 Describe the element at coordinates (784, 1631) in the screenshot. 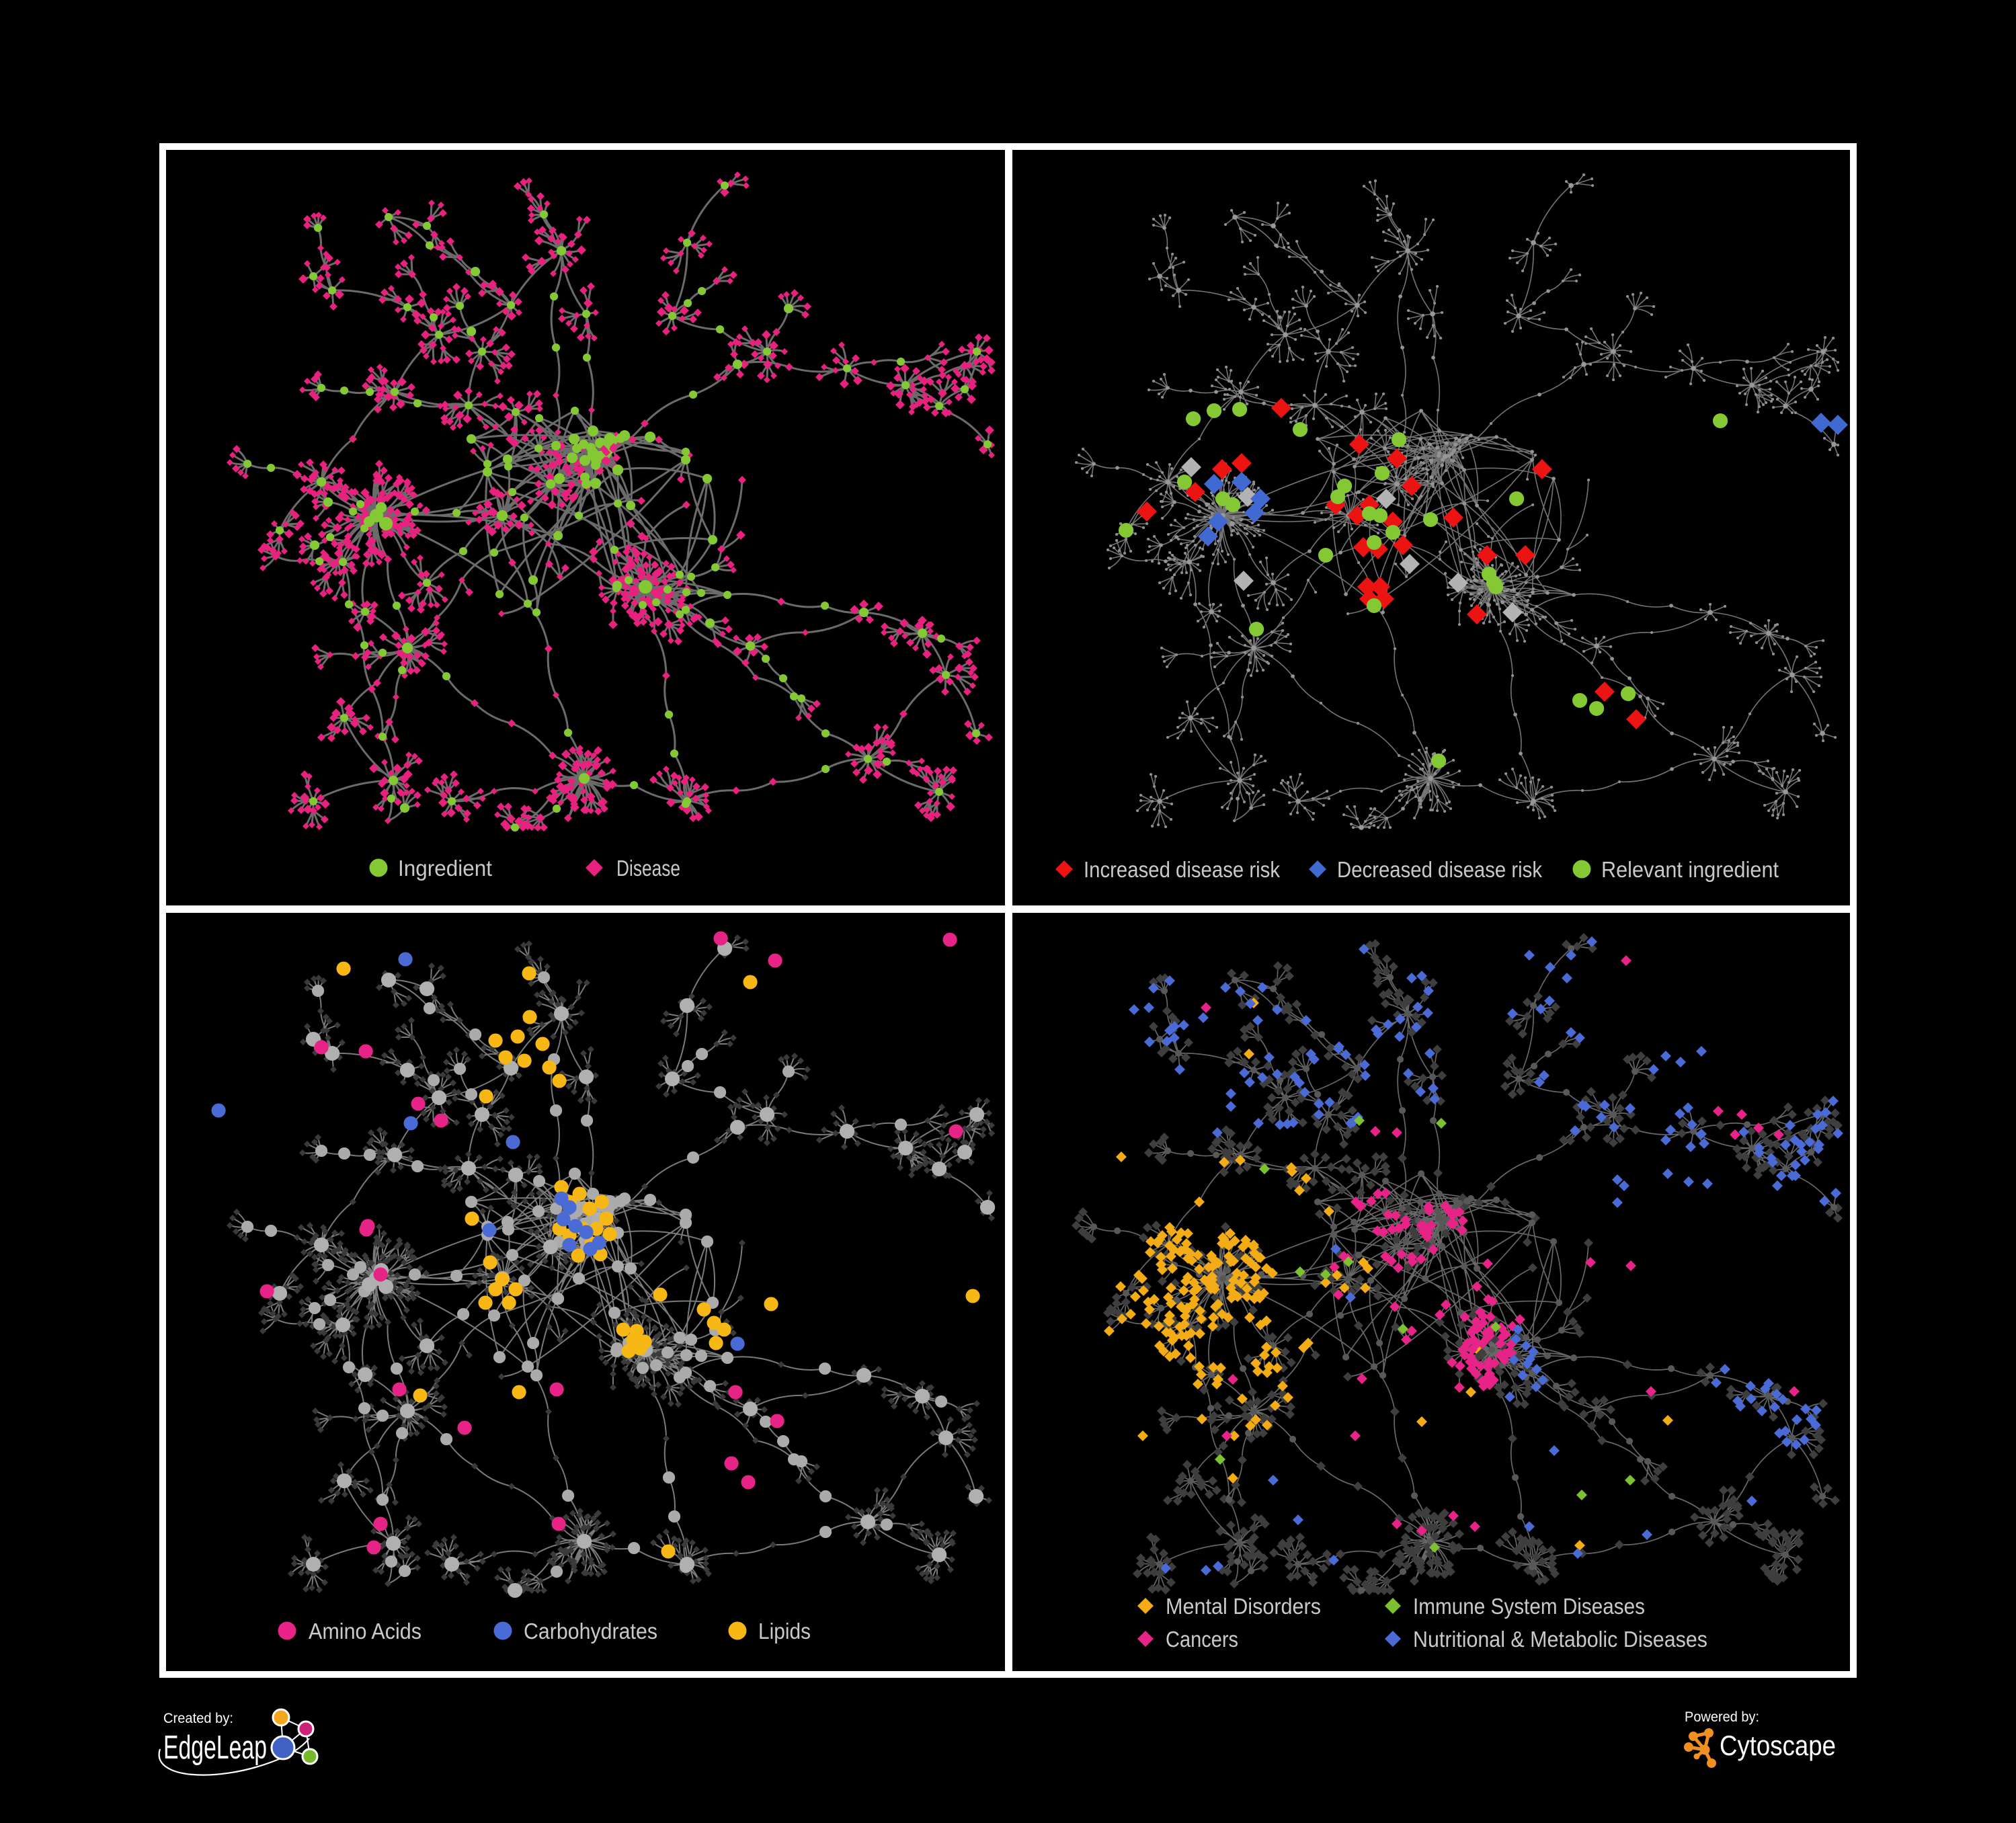

I see `svg-text: Lipids` at that location.